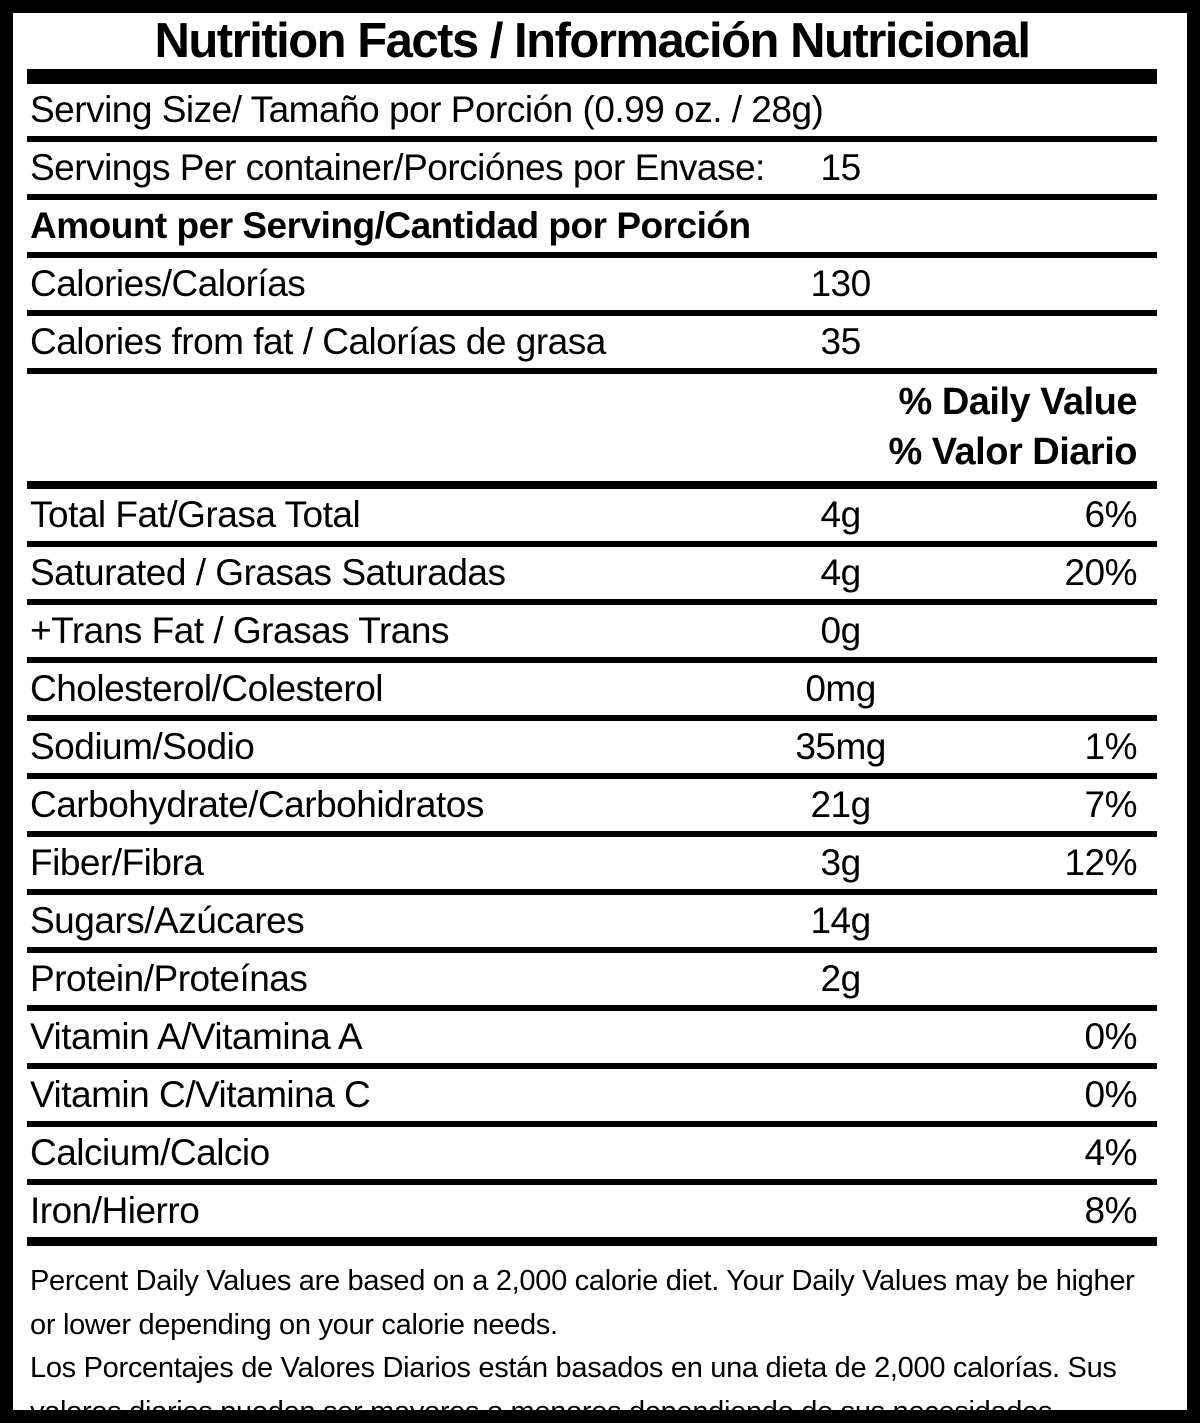 This screenshot has width=1200, height=1423. I want to click on nutrient-row-percent: 1%, so click(1111, 746).